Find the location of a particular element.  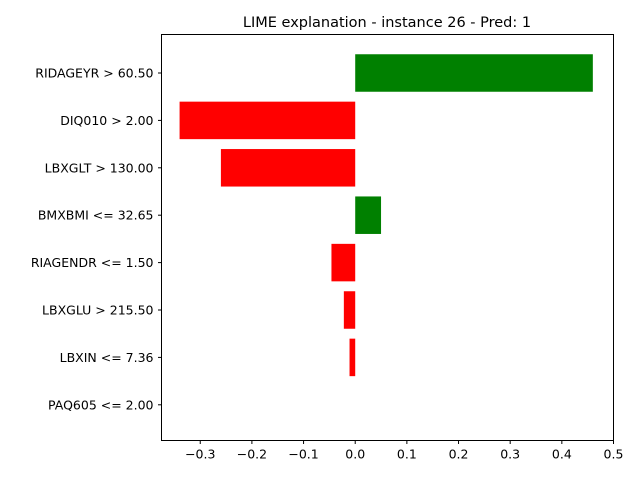

x-tick-label: 0.3 is located at coordinates (510, 454).